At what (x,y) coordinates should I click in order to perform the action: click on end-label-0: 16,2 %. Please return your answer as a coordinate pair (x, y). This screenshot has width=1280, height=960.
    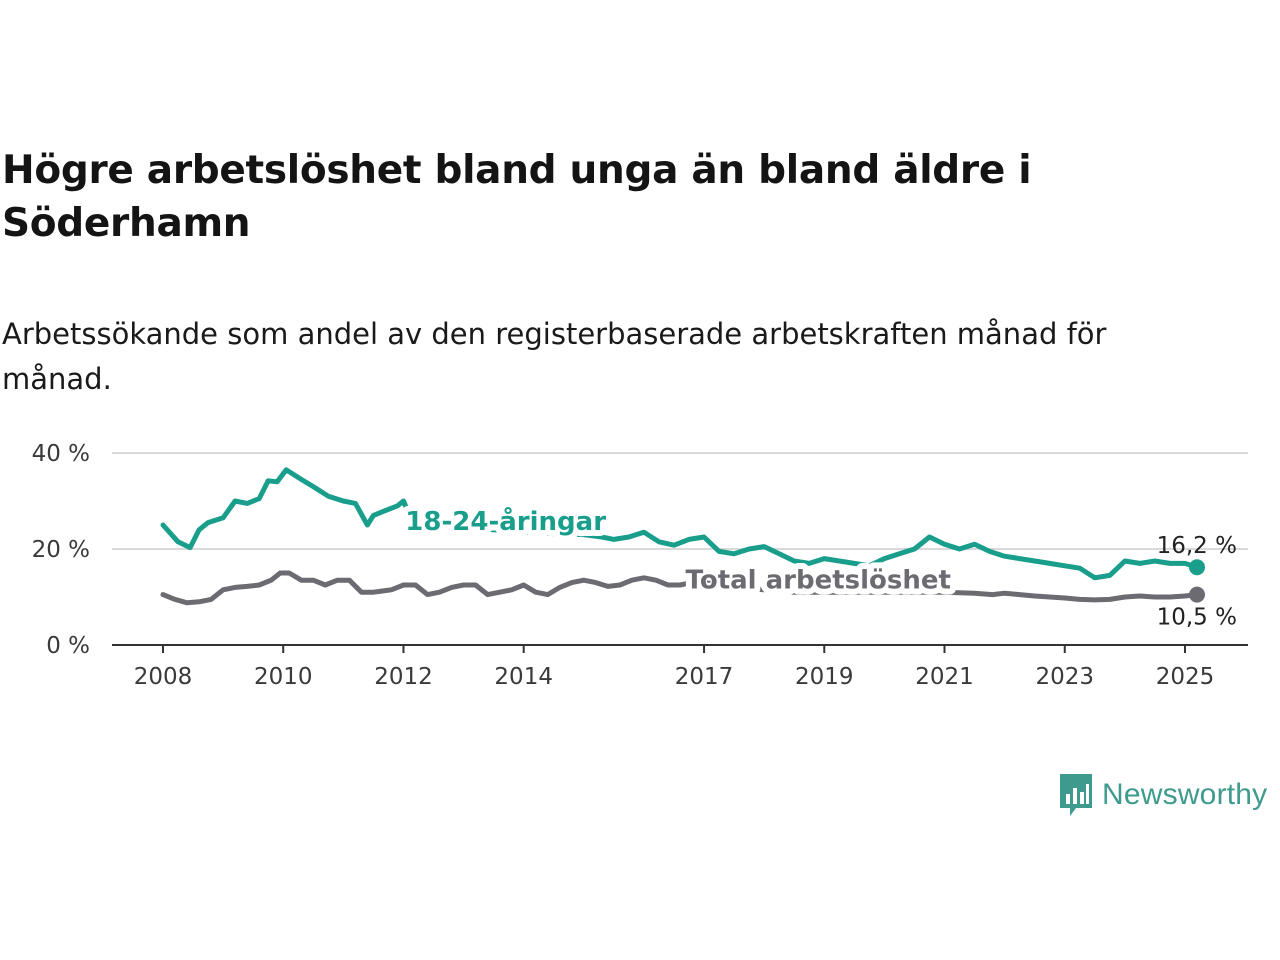
    Looking at the image, I should click on (1197, 546).